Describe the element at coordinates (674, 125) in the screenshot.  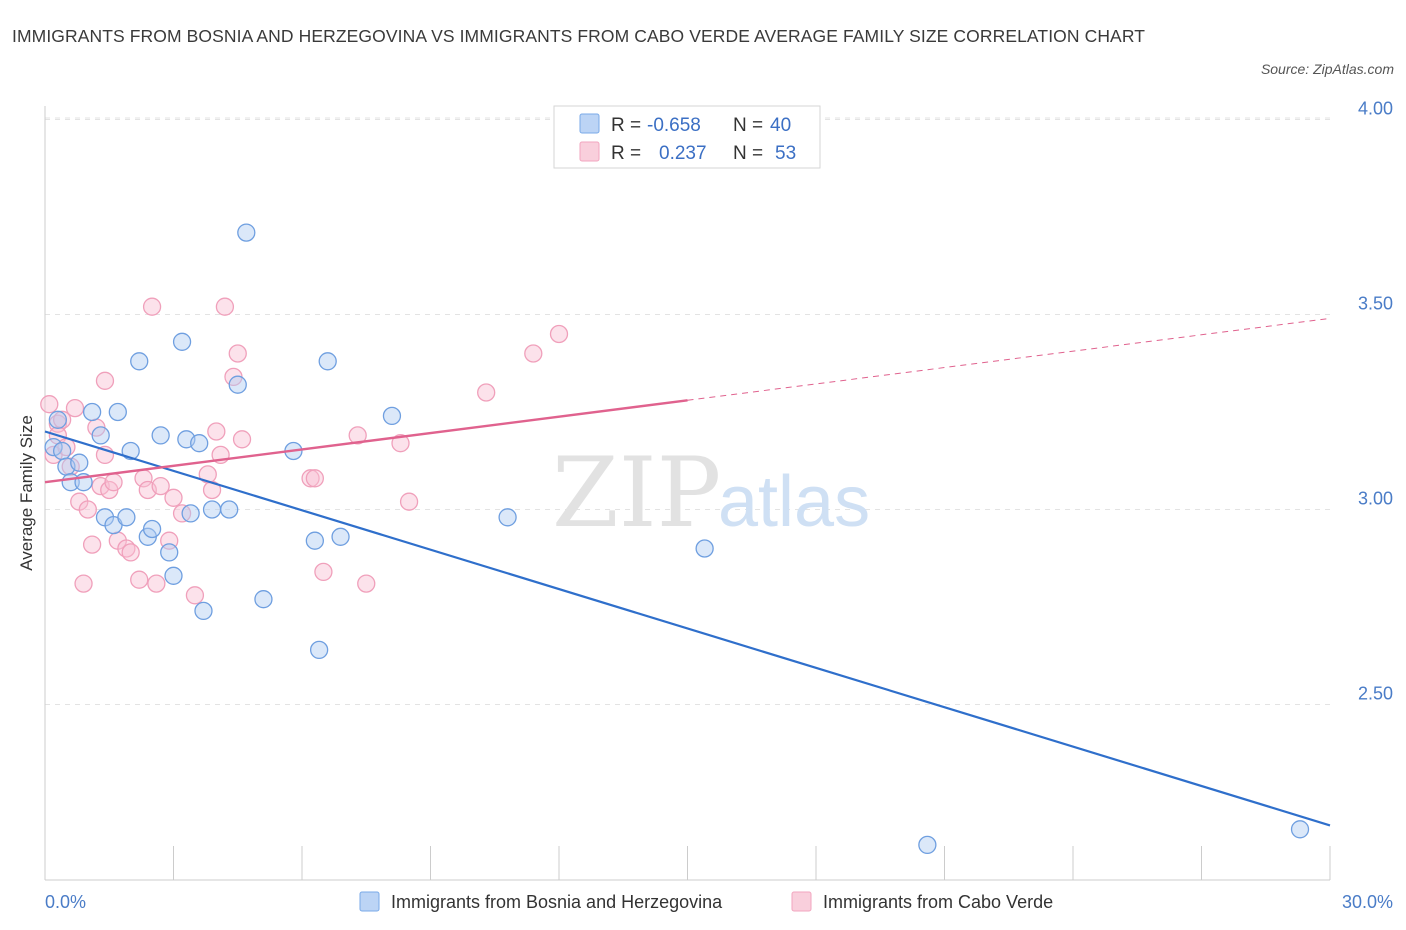
I see `legend-r-value-bosnia: -0.658` at that location.